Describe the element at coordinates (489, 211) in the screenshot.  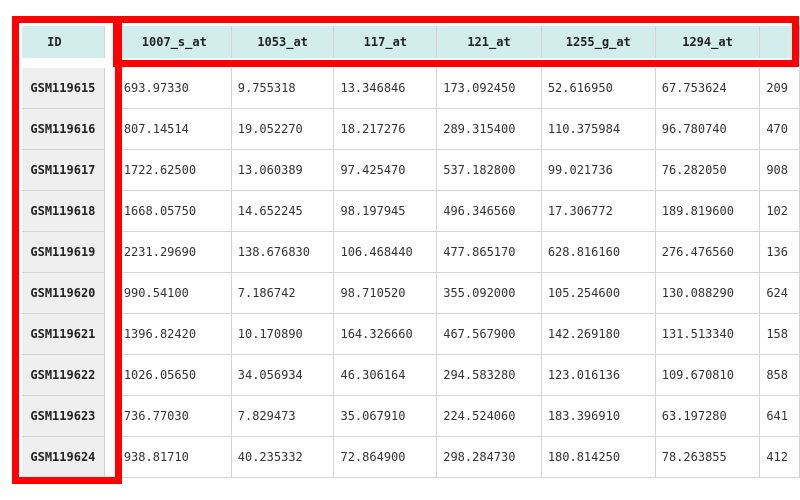
I see `table-cell: 496.346560` at that location.